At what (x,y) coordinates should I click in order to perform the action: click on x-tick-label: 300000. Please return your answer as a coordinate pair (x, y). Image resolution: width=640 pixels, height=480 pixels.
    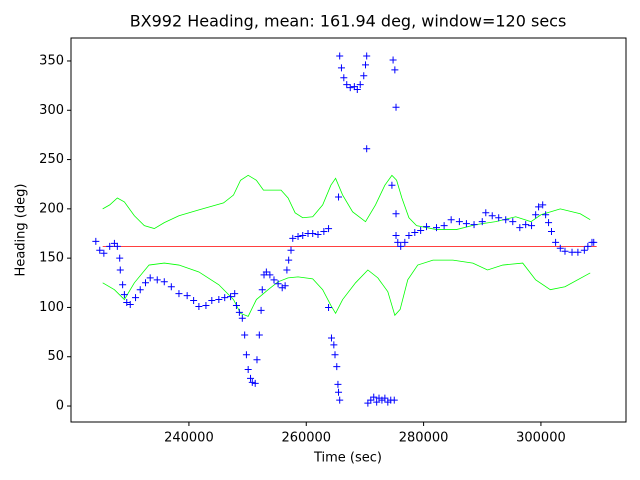
    Looking at the image, I should click on (541, 438).